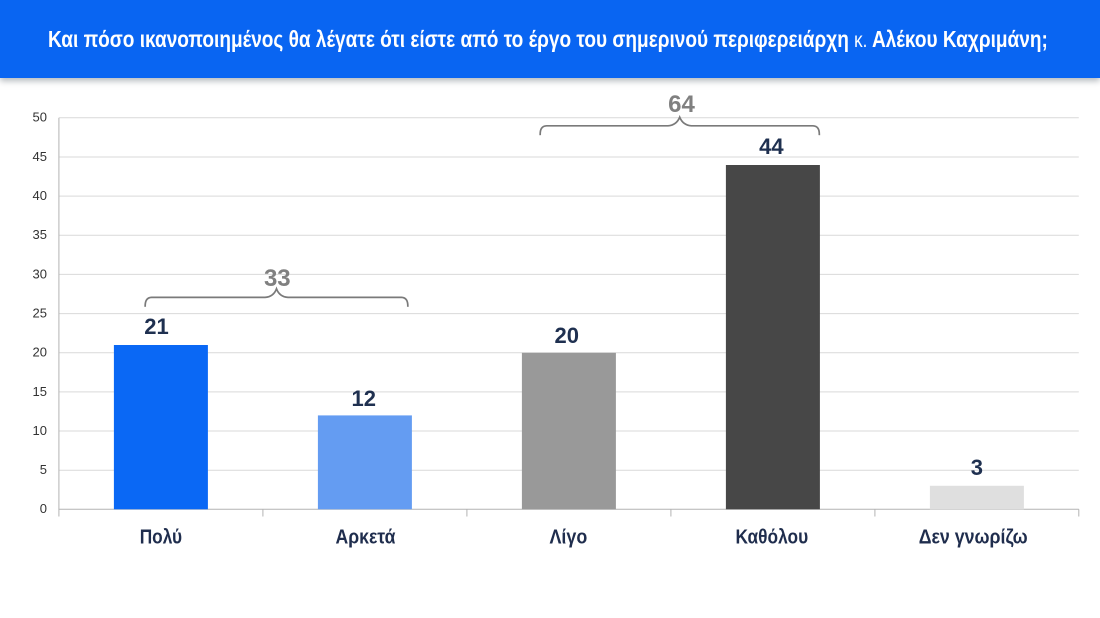  I want to click on svg-text: 25, so click(40, 313).